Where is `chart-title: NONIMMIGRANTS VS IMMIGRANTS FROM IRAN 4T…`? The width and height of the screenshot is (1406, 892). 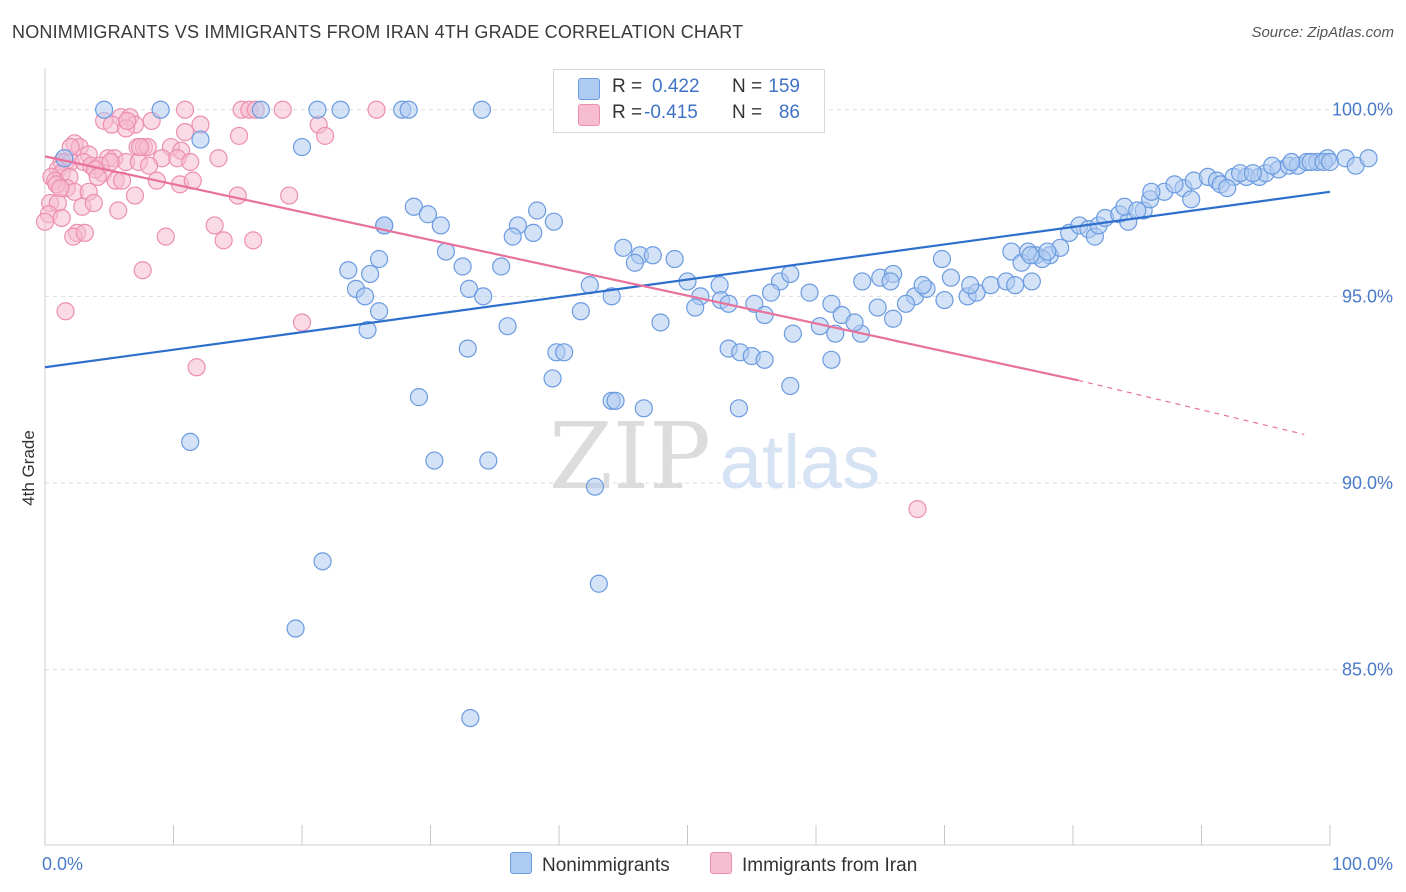
chart-title: NONIMMIGRANTS VS IMMIGRANTS FROM IRAN 4T… is located at coordinates (378, 32).